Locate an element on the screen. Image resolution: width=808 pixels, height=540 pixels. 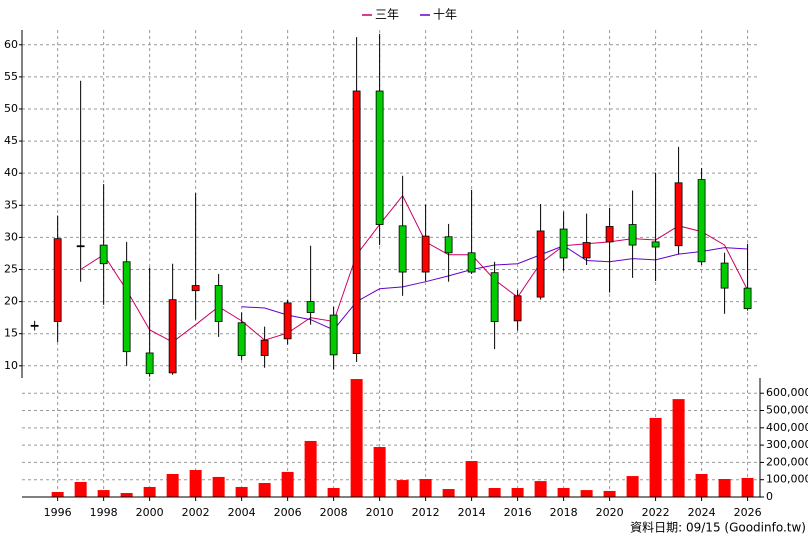
y2-tick-label: 500,000 is located at coordinates (787, 410).